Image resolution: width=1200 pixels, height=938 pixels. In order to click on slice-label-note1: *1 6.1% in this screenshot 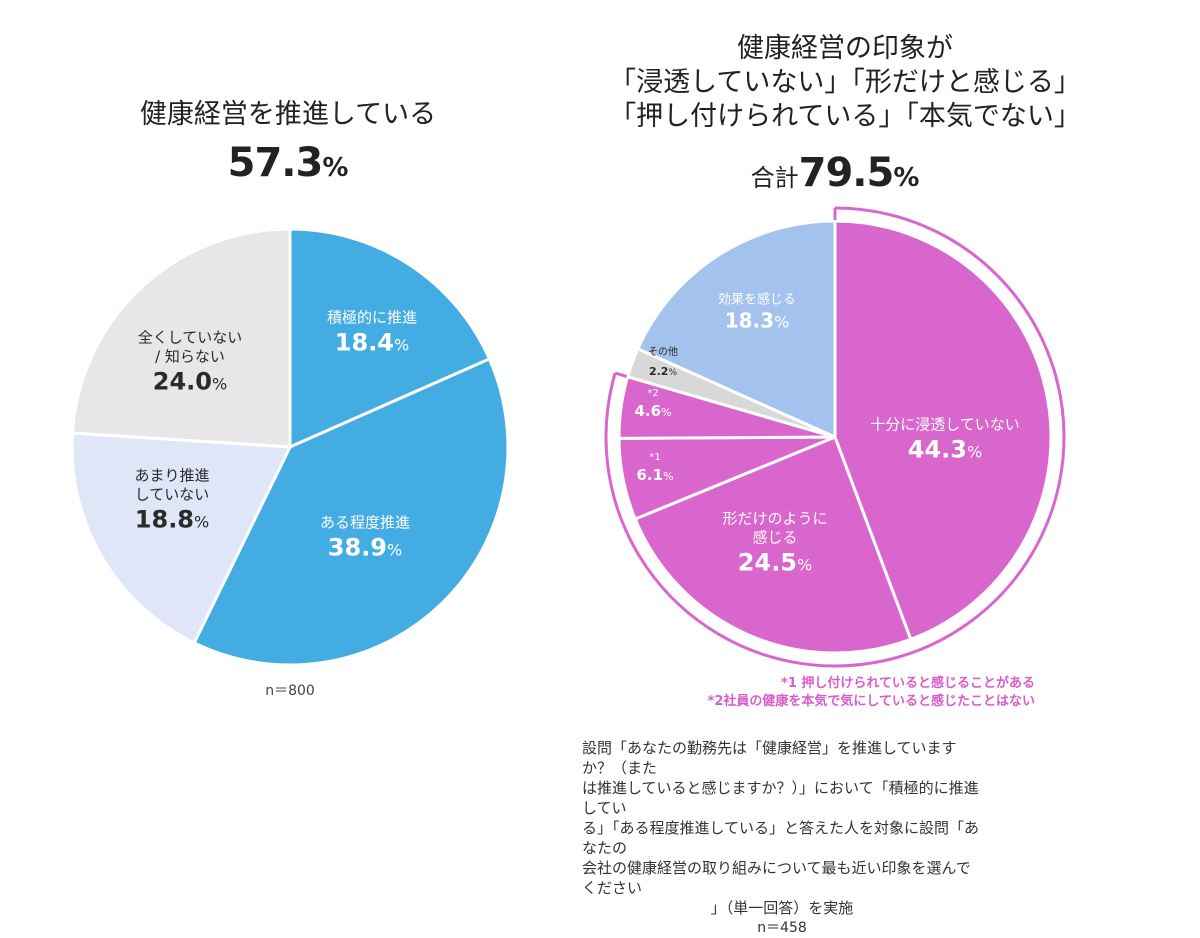, I will do `click(654, 468)`.